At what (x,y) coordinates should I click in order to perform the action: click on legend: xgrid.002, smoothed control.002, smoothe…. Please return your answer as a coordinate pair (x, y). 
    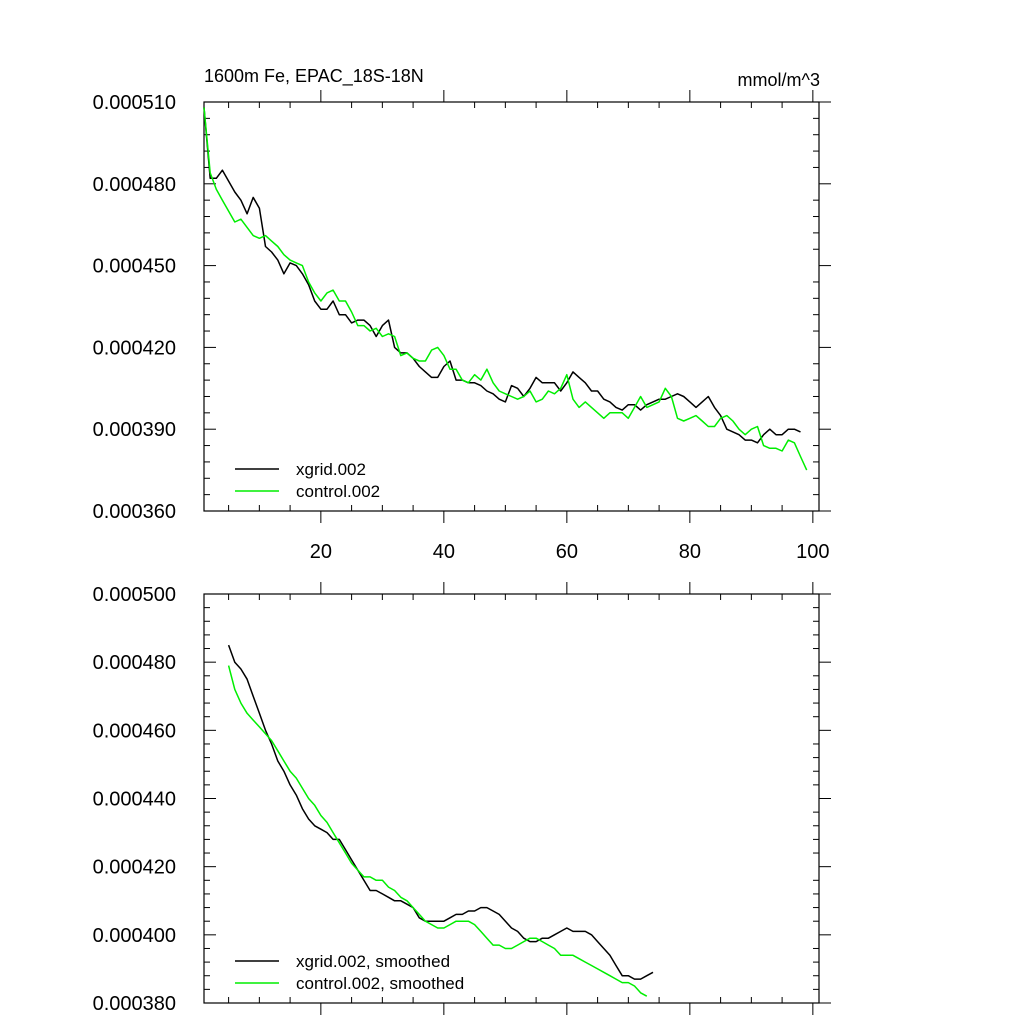
    Looking at the image, I should click on (349, 972).